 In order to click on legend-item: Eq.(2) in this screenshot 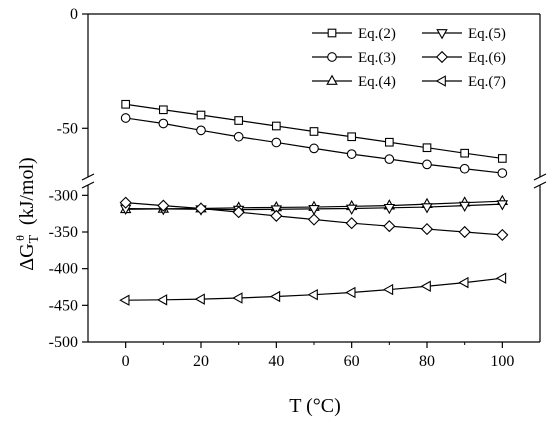, I will do `click(354, 34)`.